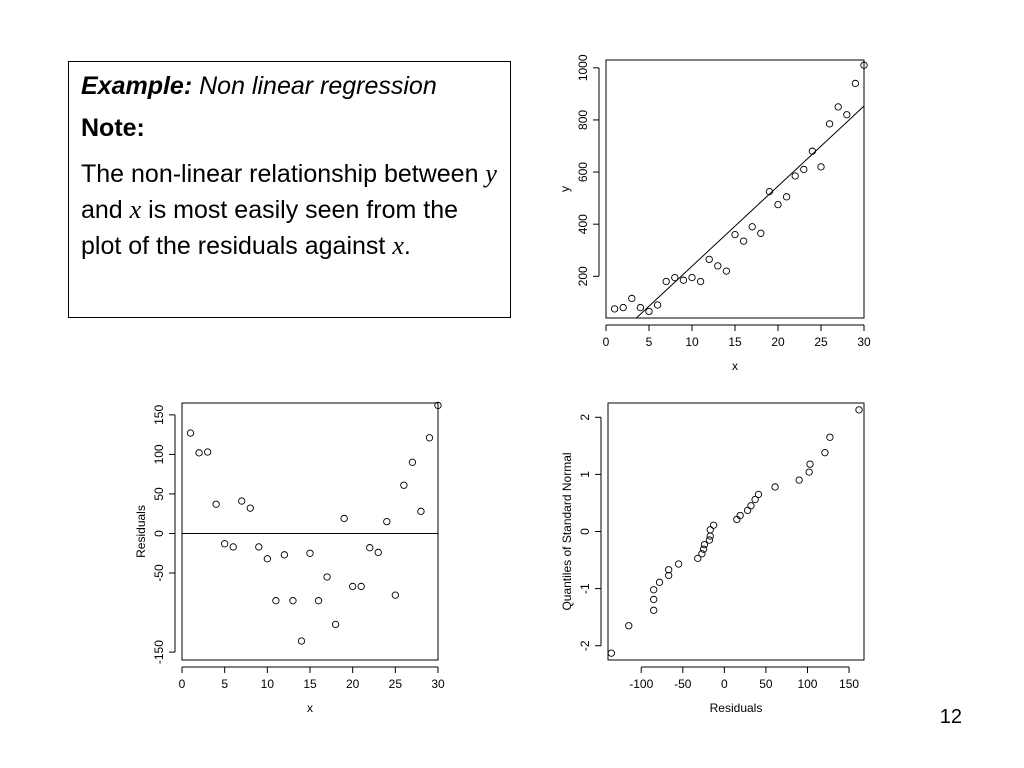 Image resolution: width=1024 pixels, height=768 pixels. Describe the element at coordinates (182, 684) in the screenshot. I see `chart2-x-tick-label: 0` at that location.